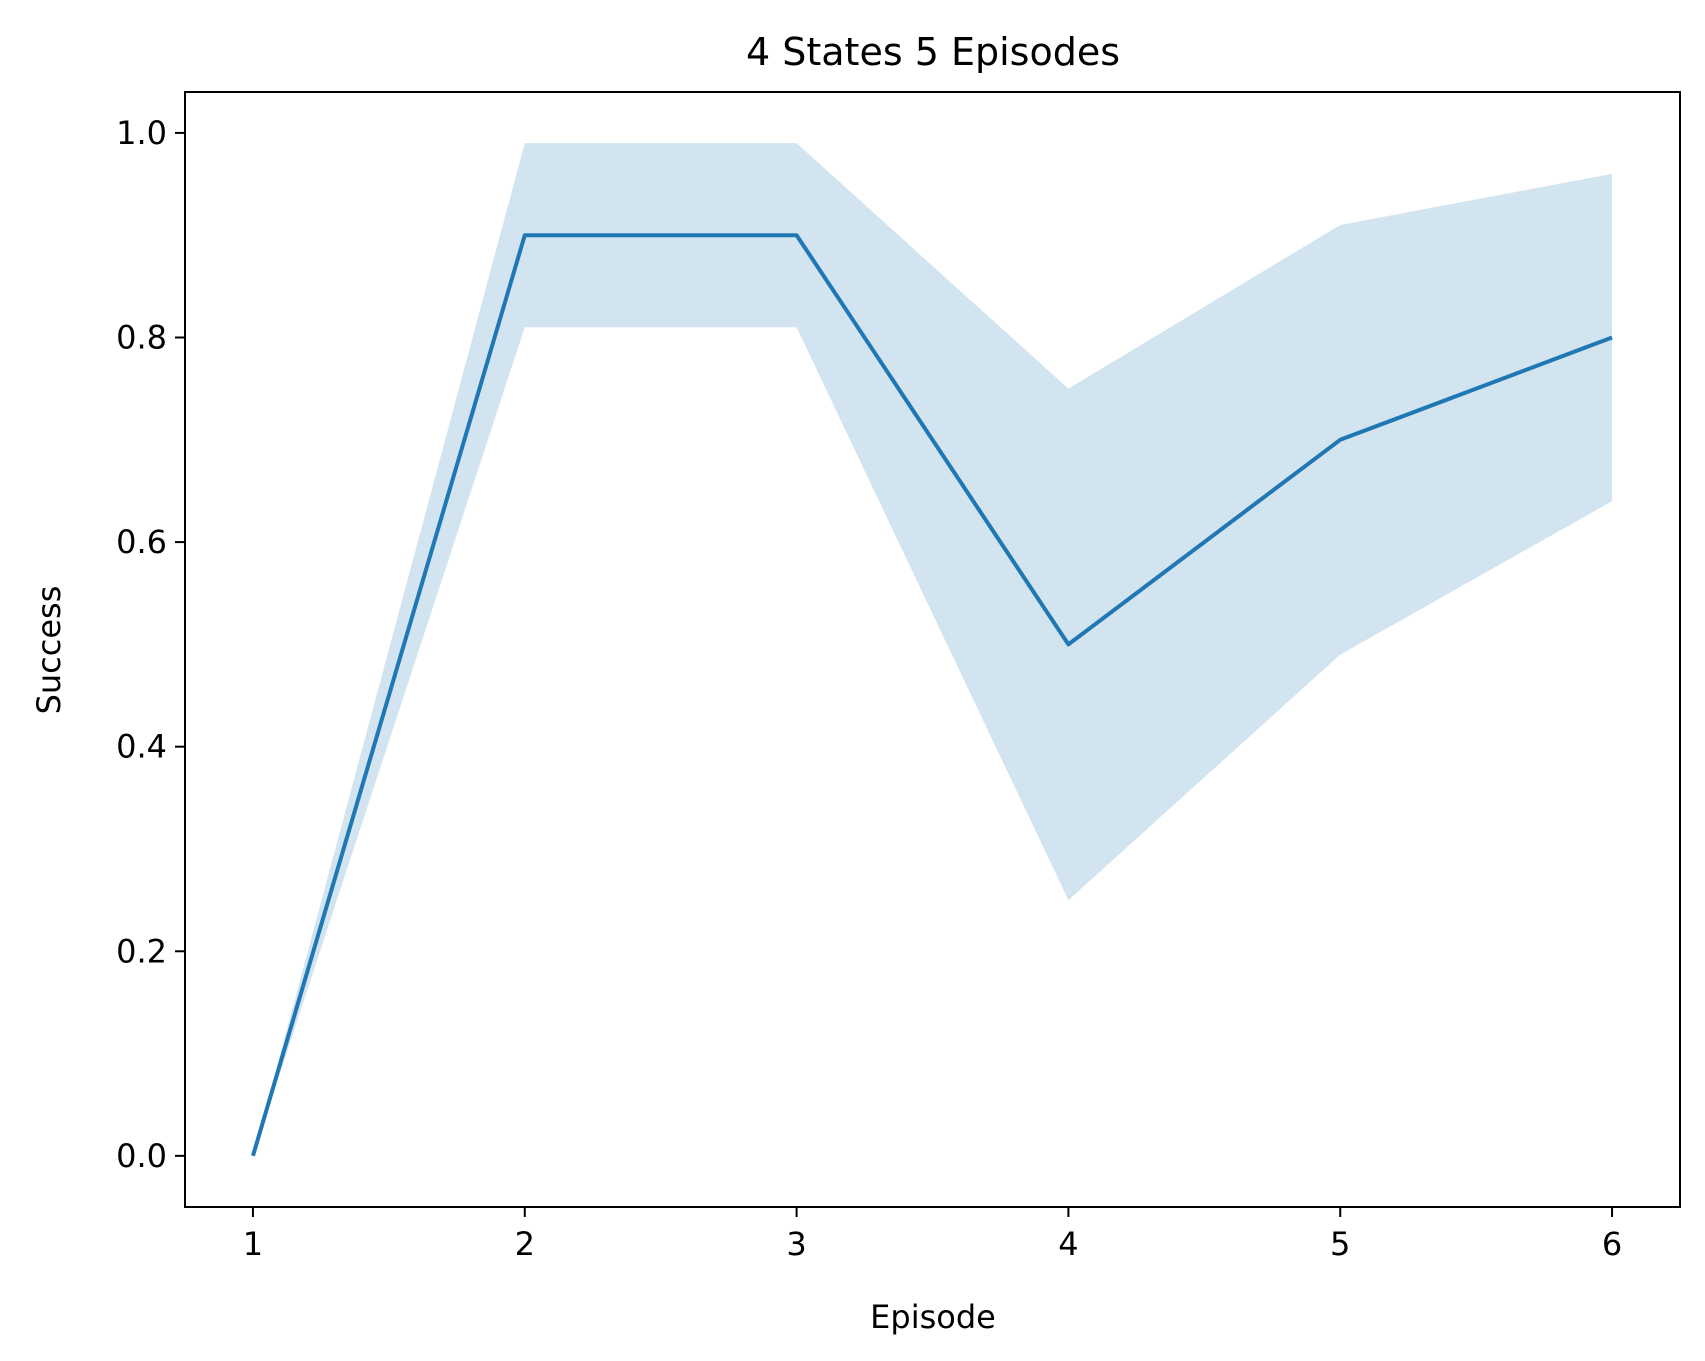  I want to click on x-tick-label: 5, so click(1340, 1244).